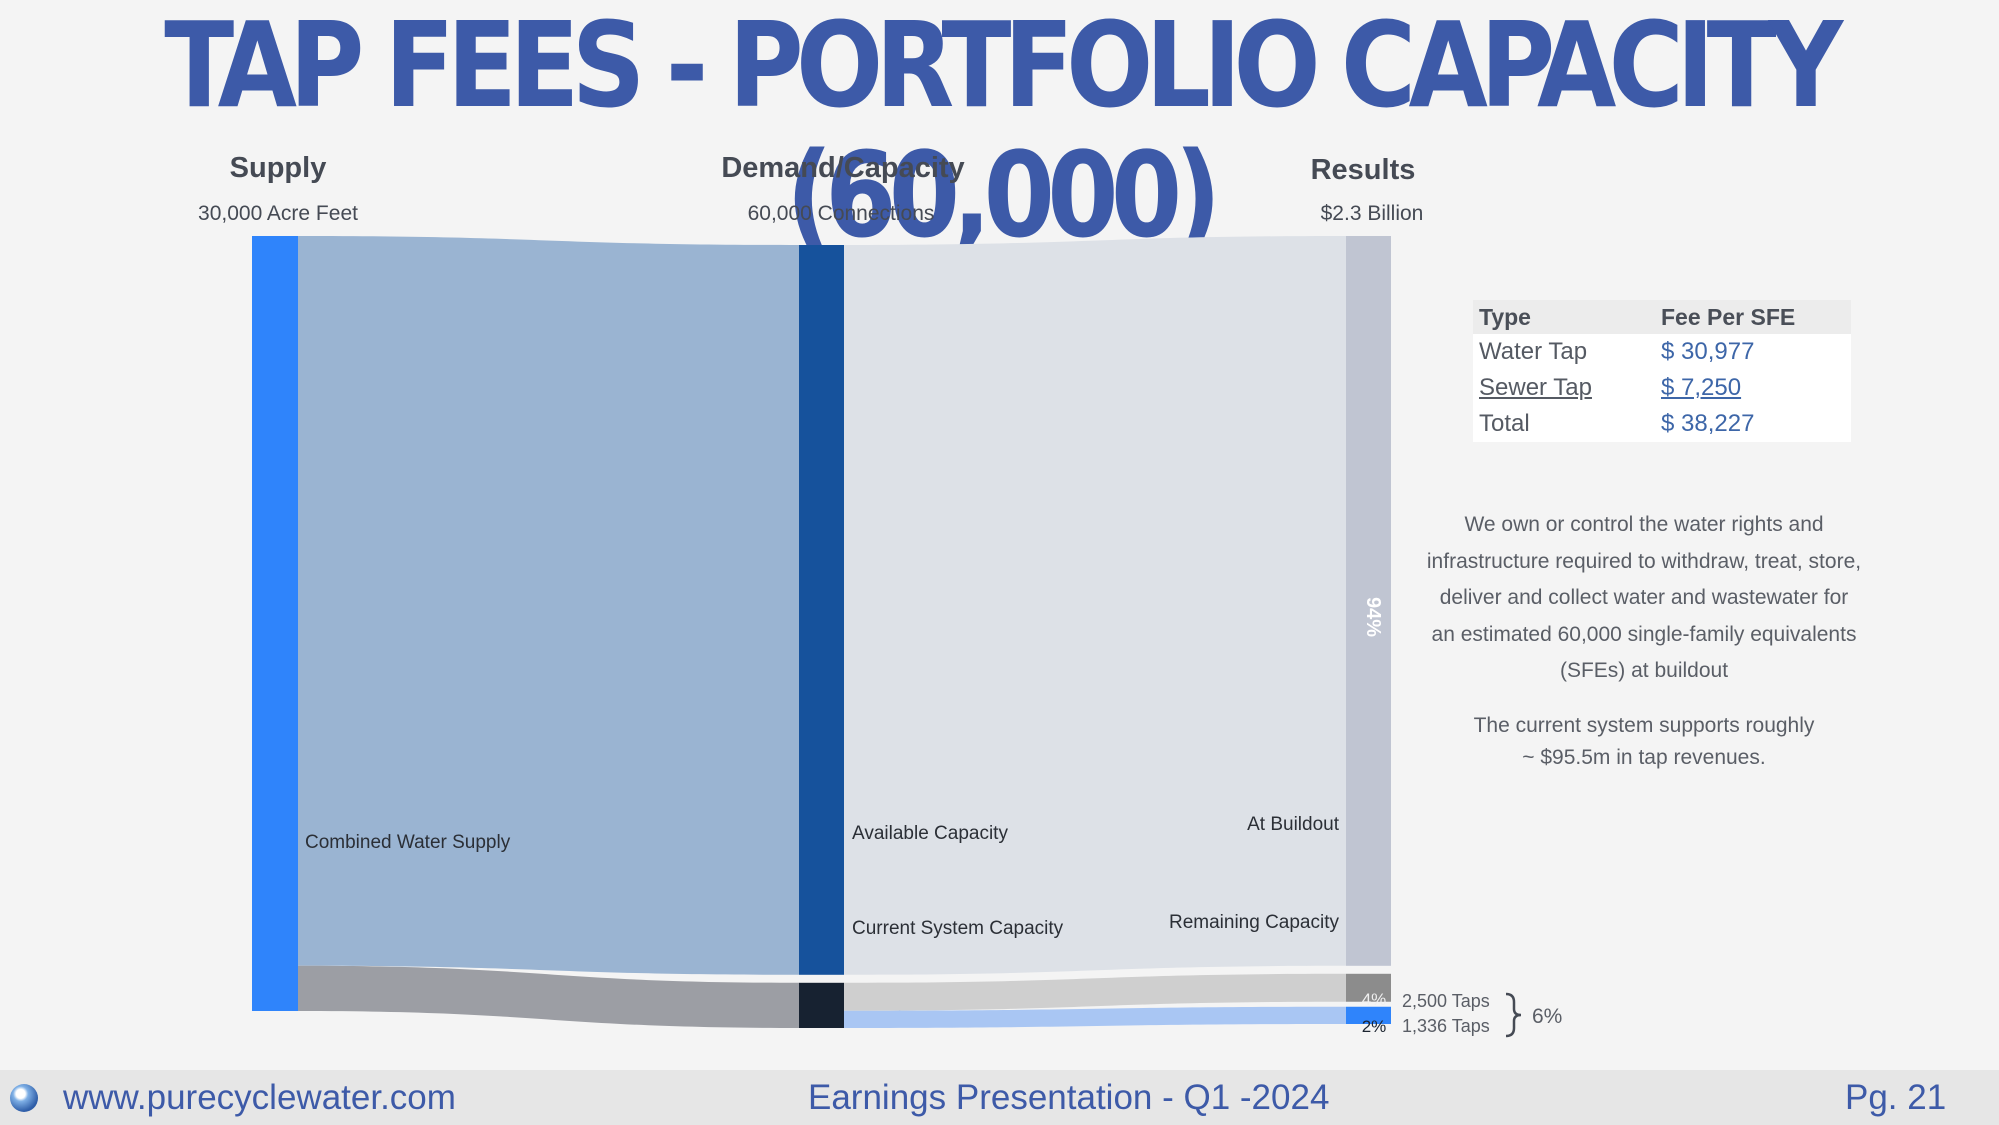  I want to click on fee-table-header: Type Fee Per SFE, so click(1662, 317).